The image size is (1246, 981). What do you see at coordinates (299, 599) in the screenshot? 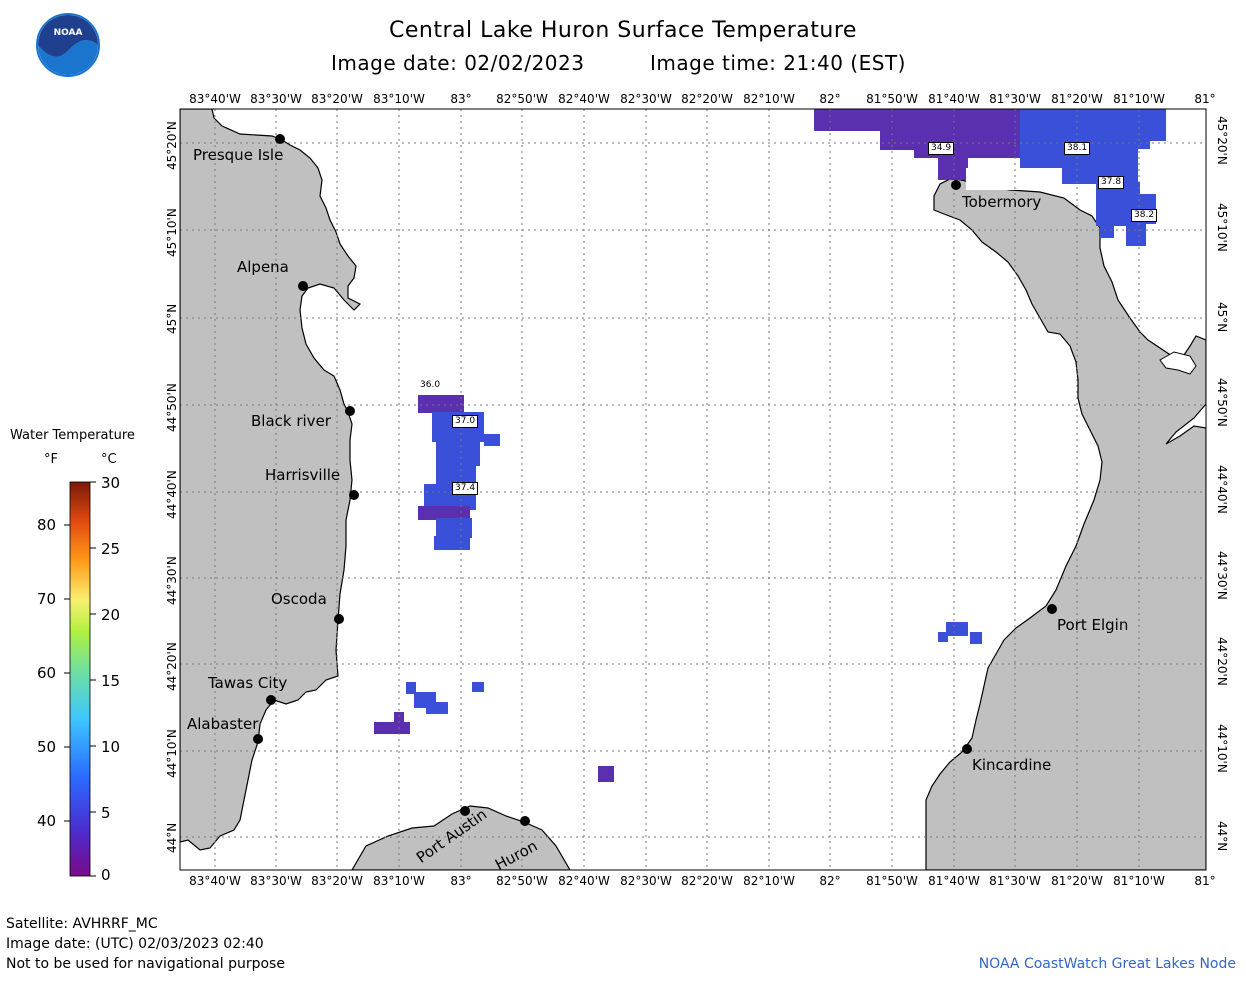
I see `place-oscoda: Oscoda` at bounding box center [299, 599].